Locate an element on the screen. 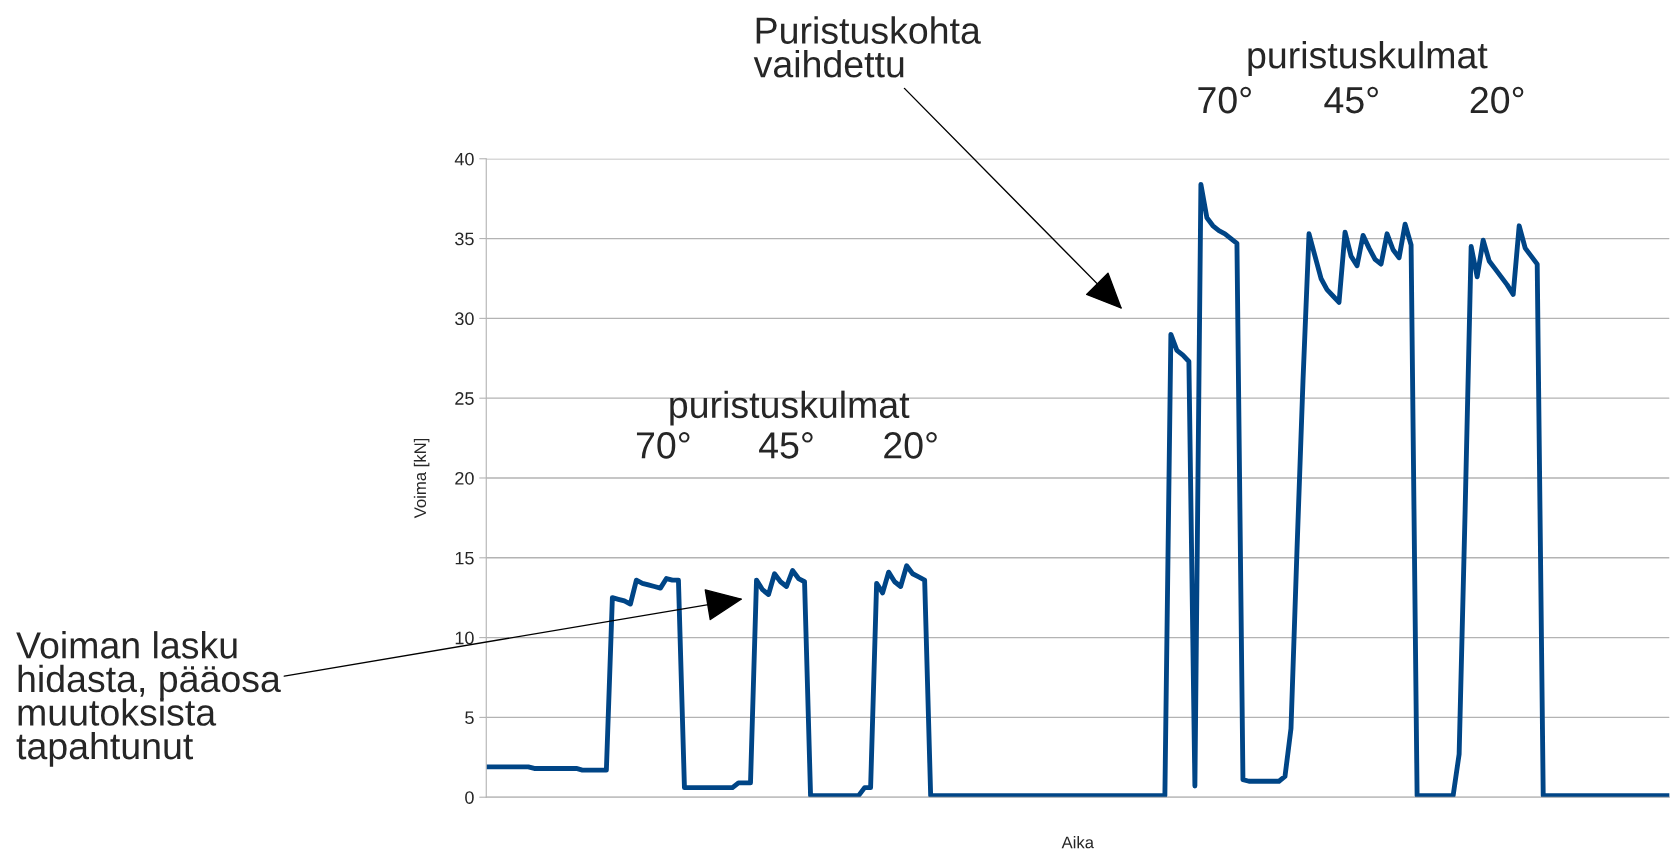 This screenshot has width=1671, height=861. text: puristuskulmat is located at coordinates (1368, 59).